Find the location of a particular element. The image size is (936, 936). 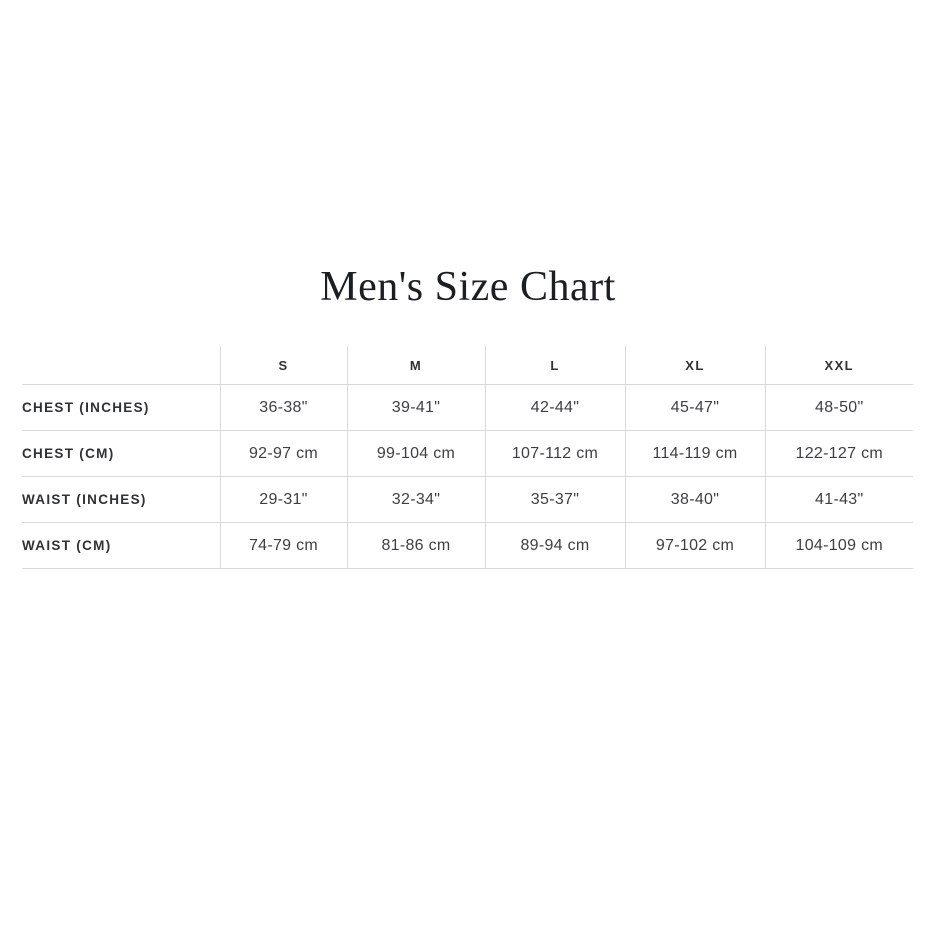

row-label-waist-cm: WAIST (CM) is located at coordinates (121, 545).